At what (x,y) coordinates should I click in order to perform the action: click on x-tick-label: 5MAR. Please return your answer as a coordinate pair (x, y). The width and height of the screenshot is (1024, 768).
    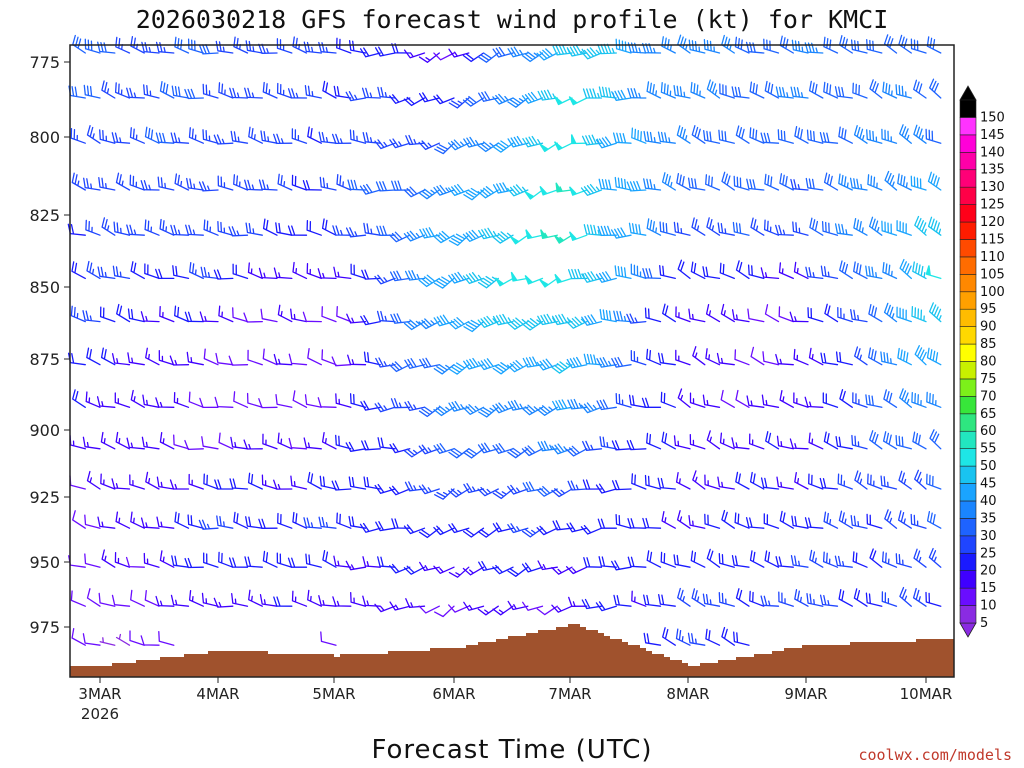
    Looking at the image, I should click on (333, 694).